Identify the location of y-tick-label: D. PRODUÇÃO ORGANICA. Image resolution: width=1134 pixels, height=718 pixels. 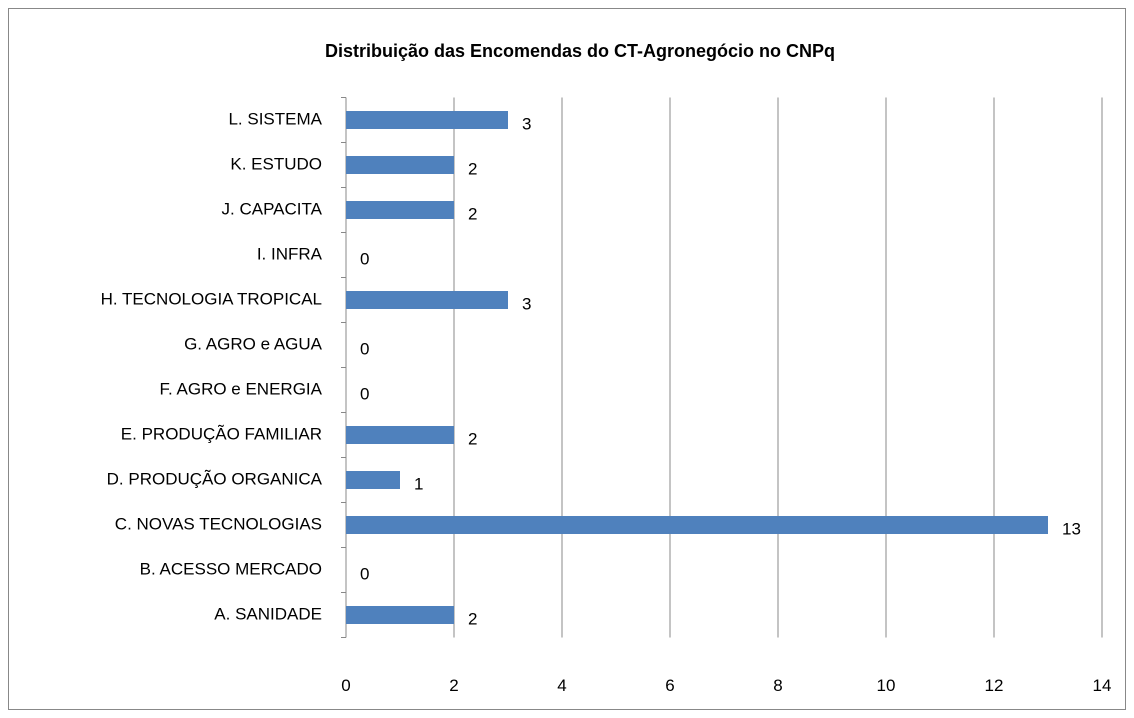
(215, 478).